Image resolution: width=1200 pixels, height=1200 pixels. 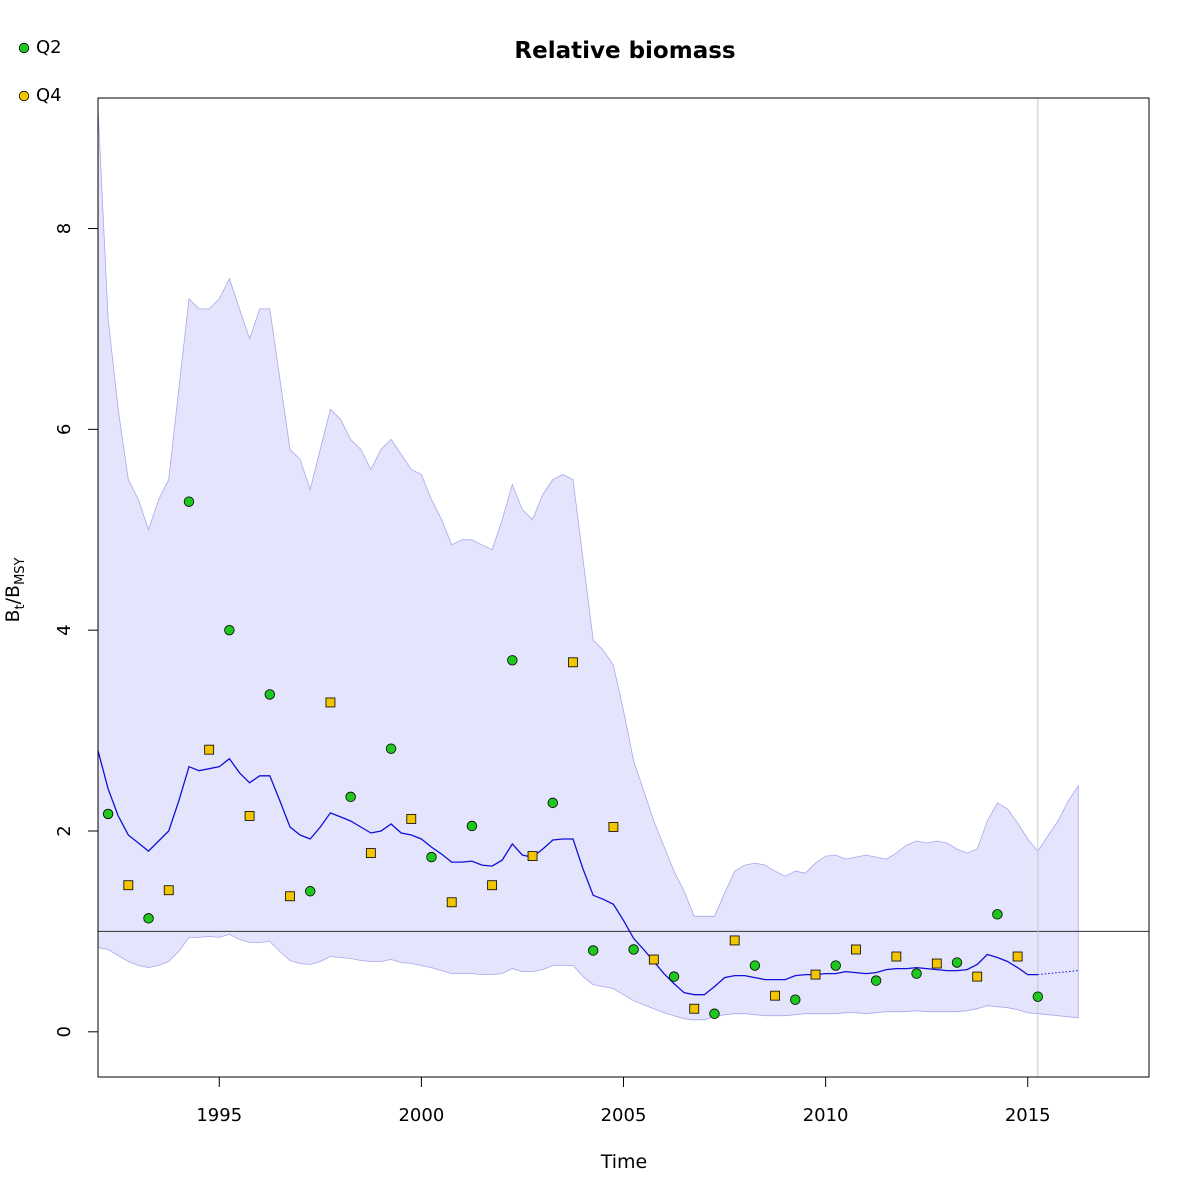 What do you see at coordinates (624, 1115) in the screenshot?
I see `x-tick-label: 2005` at bounding box center [624, 1115].